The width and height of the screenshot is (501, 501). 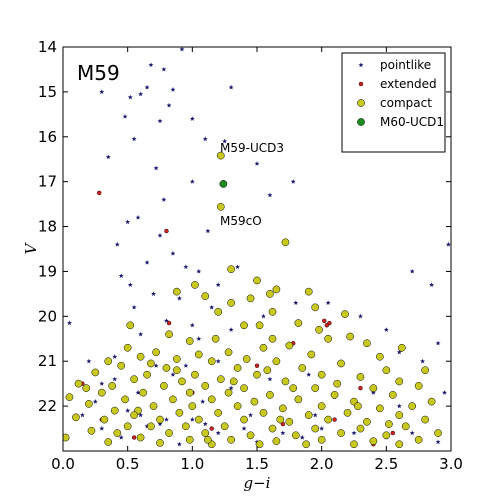 What do you see at coordinates (252, 148) in the screenshot?
I see `annotation-m59-ucd3: M59-UCD3` at bounding box center [252, 148].